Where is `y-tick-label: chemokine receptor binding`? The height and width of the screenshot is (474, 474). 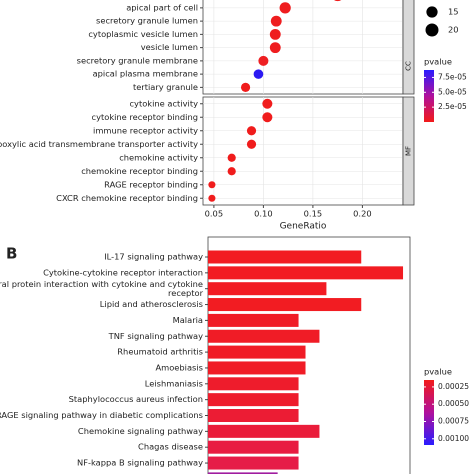 y-tick-label: chemokine receptor binding is located at coordinates (139, 171).